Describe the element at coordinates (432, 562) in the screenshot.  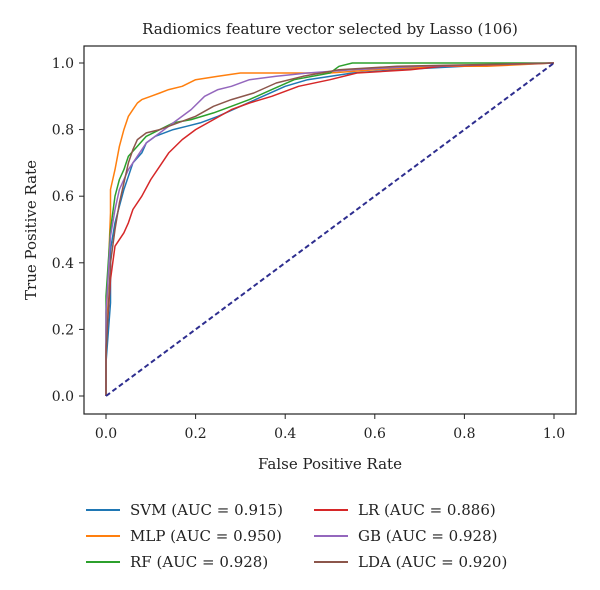
I see `legend-label: LDA (AUC = 0.920)` at that location.